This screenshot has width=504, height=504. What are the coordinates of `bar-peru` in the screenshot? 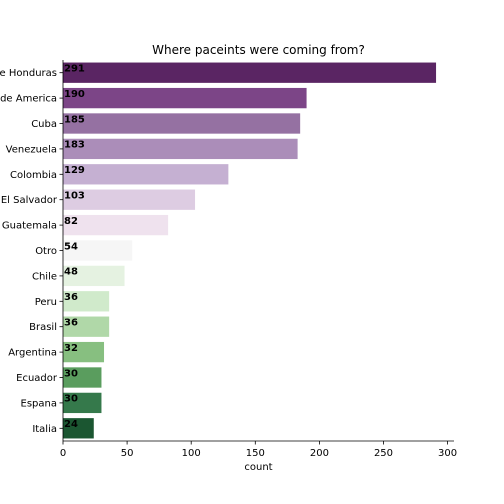 It's located at (86, 301).